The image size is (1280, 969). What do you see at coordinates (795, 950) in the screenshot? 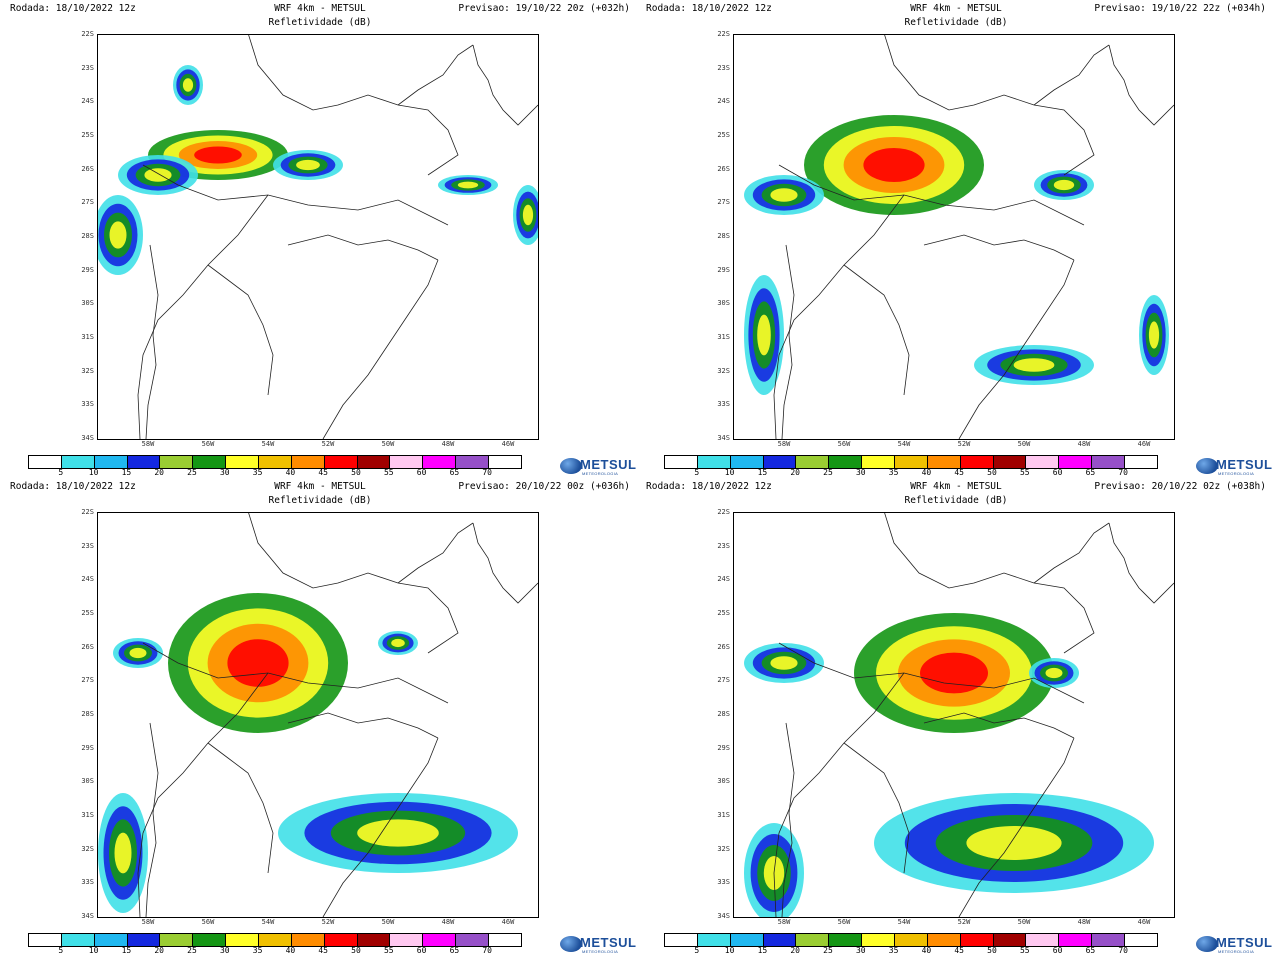
I see `colorbar-tick-label: 20` at bounding box center [795, 950].